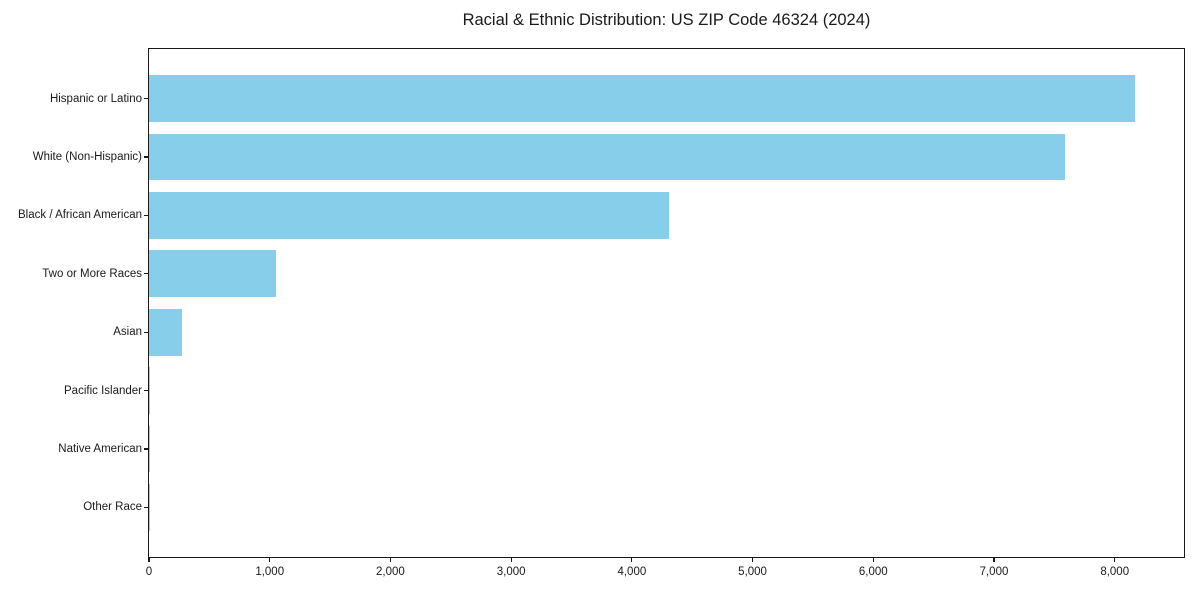 This screenshot has height=600, width=1200. I want to click on y-tick-label: Black / African American, so click(80, 215).